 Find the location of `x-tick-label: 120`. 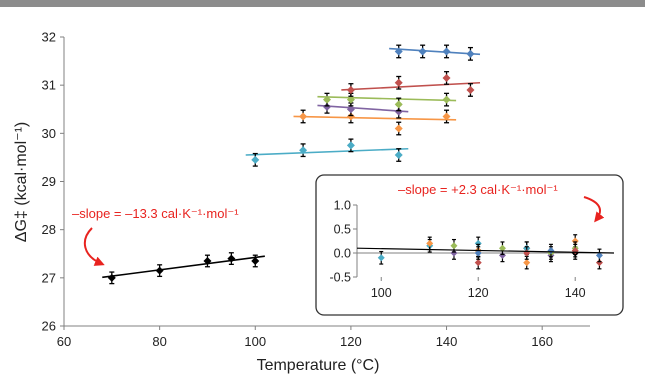

x-tick-label: 120 is located at coordinates (351, 341).